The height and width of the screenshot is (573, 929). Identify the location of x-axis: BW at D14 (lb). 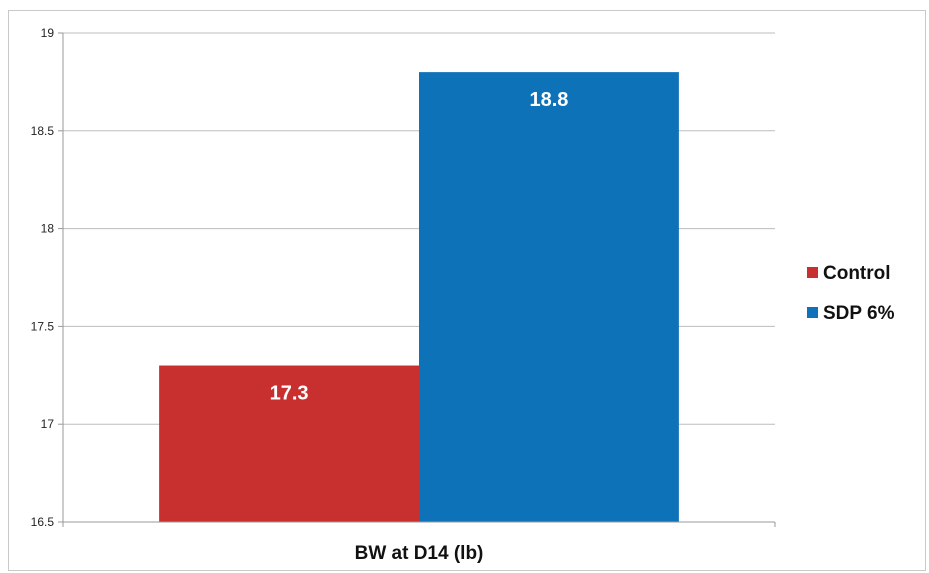
(419, 542).